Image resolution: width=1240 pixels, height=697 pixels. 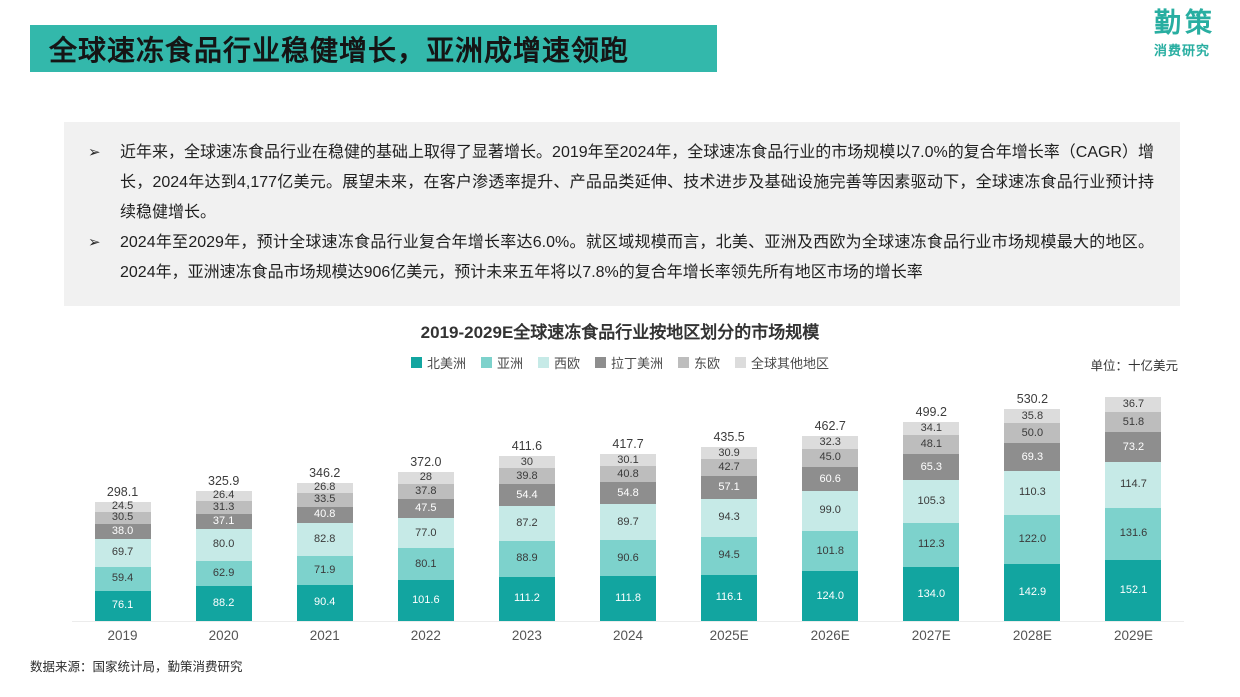 What do you see at coordinates (526, 523) in the screenshot?
I see `bar-segment: 87.2` at bounding box center [526, 523].